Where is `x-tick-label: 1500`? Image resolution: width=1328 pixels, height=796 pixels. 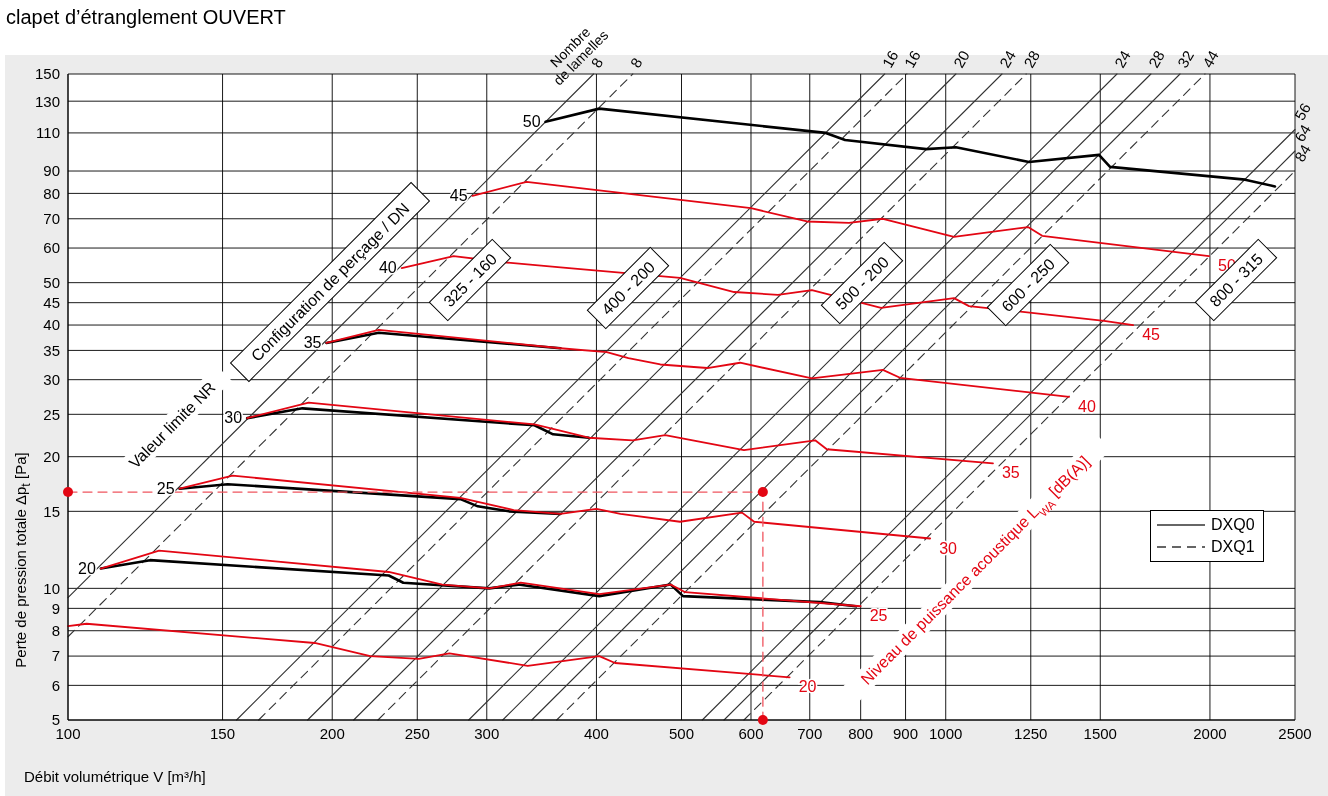
x-tick-label: 1500 is located at coordinates (1100, 733).